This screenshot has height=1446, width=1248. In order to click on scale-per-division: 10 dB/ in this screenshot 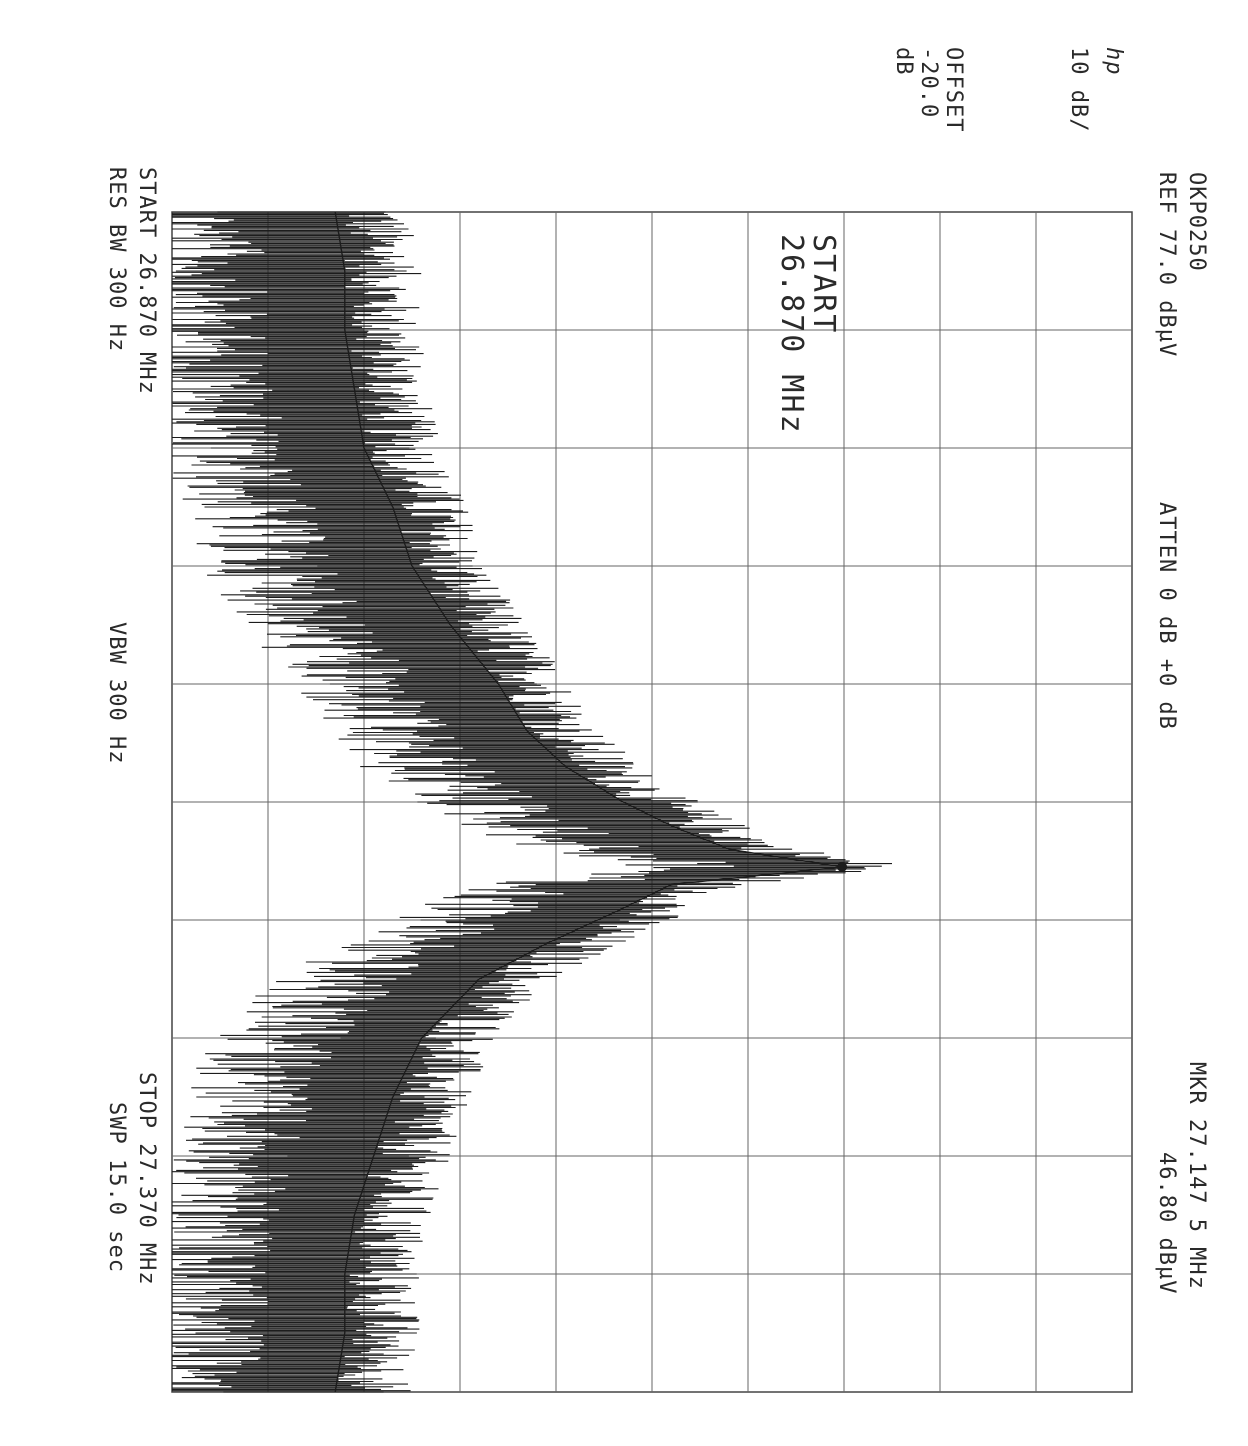, I will do `click(1078, 89)`.